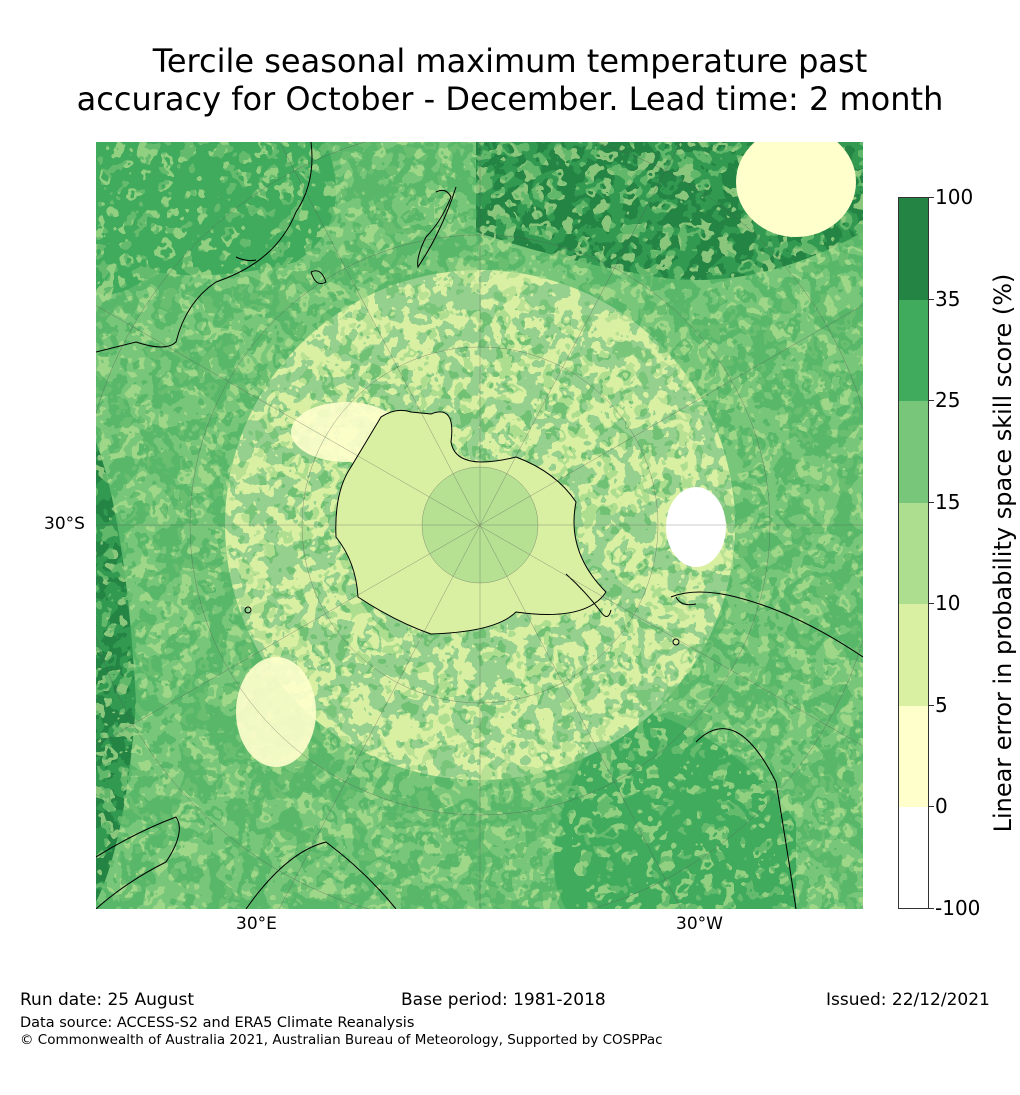  What do you see at coordinates (948, 400) in the screenshot?
I see `colorbar-tick: 25` at bounding box center [948, 400].